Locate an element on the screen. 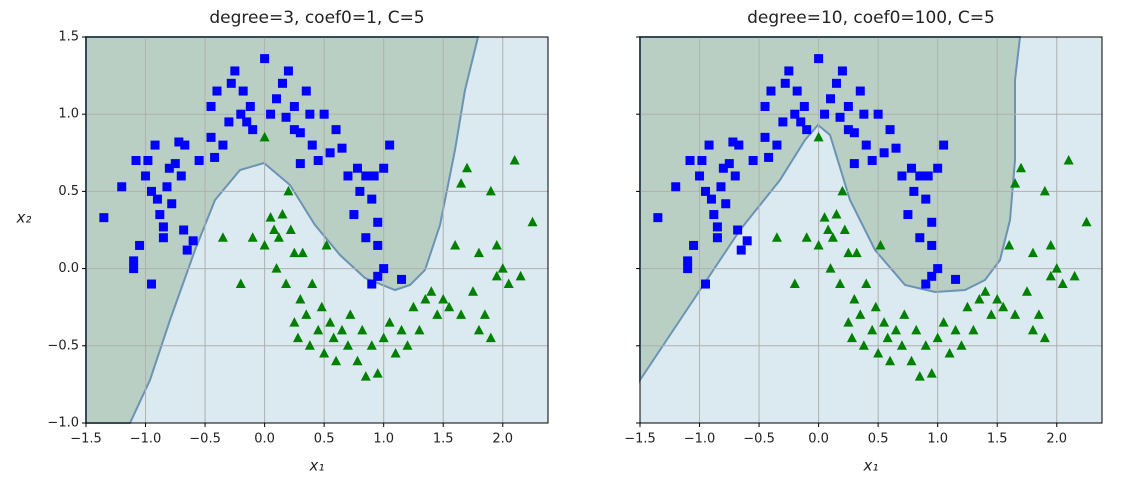 The height and width of the screenshot is (484, 1132). x-tick-label: 1.5 is located at coordinates (443, 439).